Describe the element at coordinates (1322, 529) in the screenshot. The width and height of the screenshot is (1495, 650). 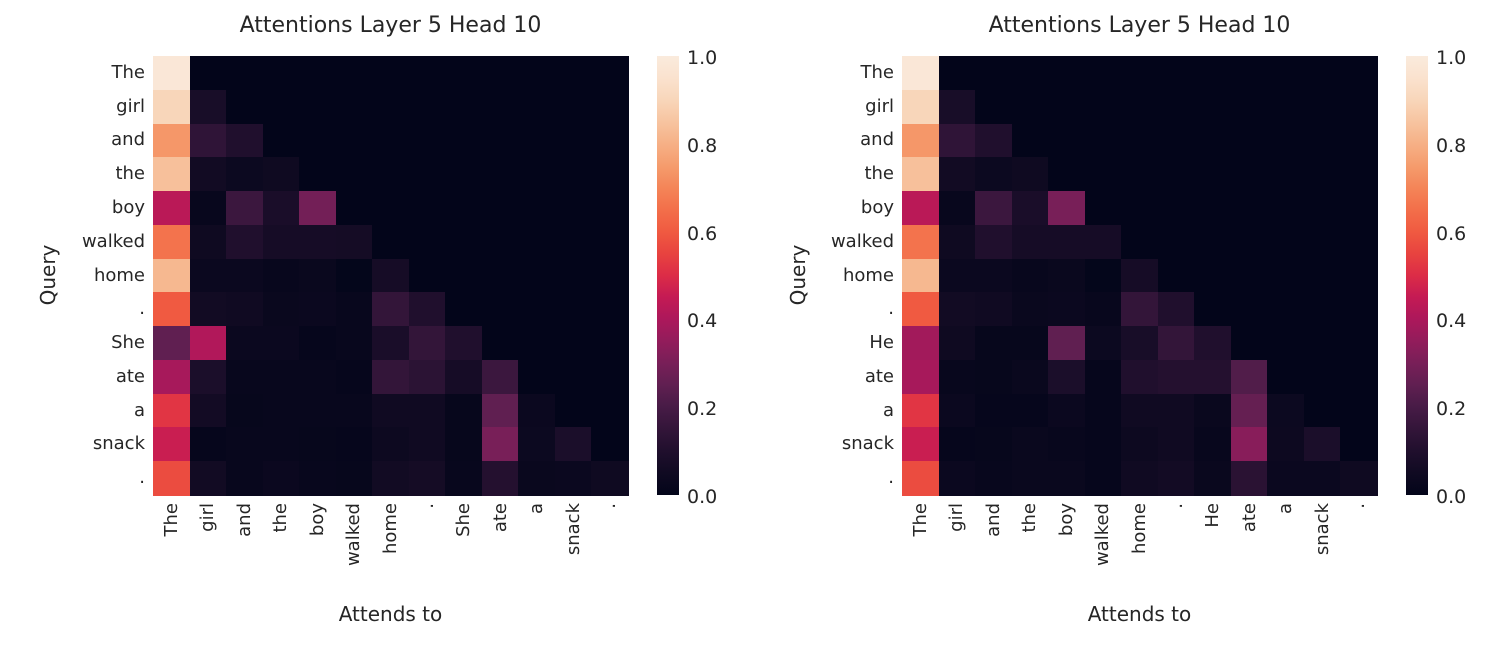
I see `x-tick-label: snack` at that location.